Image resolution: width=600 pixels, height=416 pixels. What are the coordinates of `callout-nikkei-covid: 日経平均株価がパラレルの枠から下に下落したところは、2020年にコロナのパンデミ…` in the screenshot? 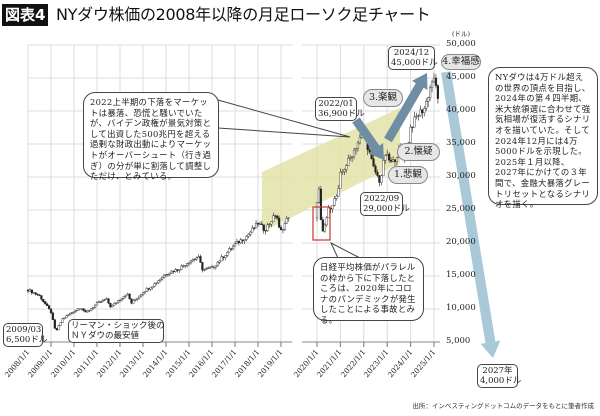 It's located at (368, 291).